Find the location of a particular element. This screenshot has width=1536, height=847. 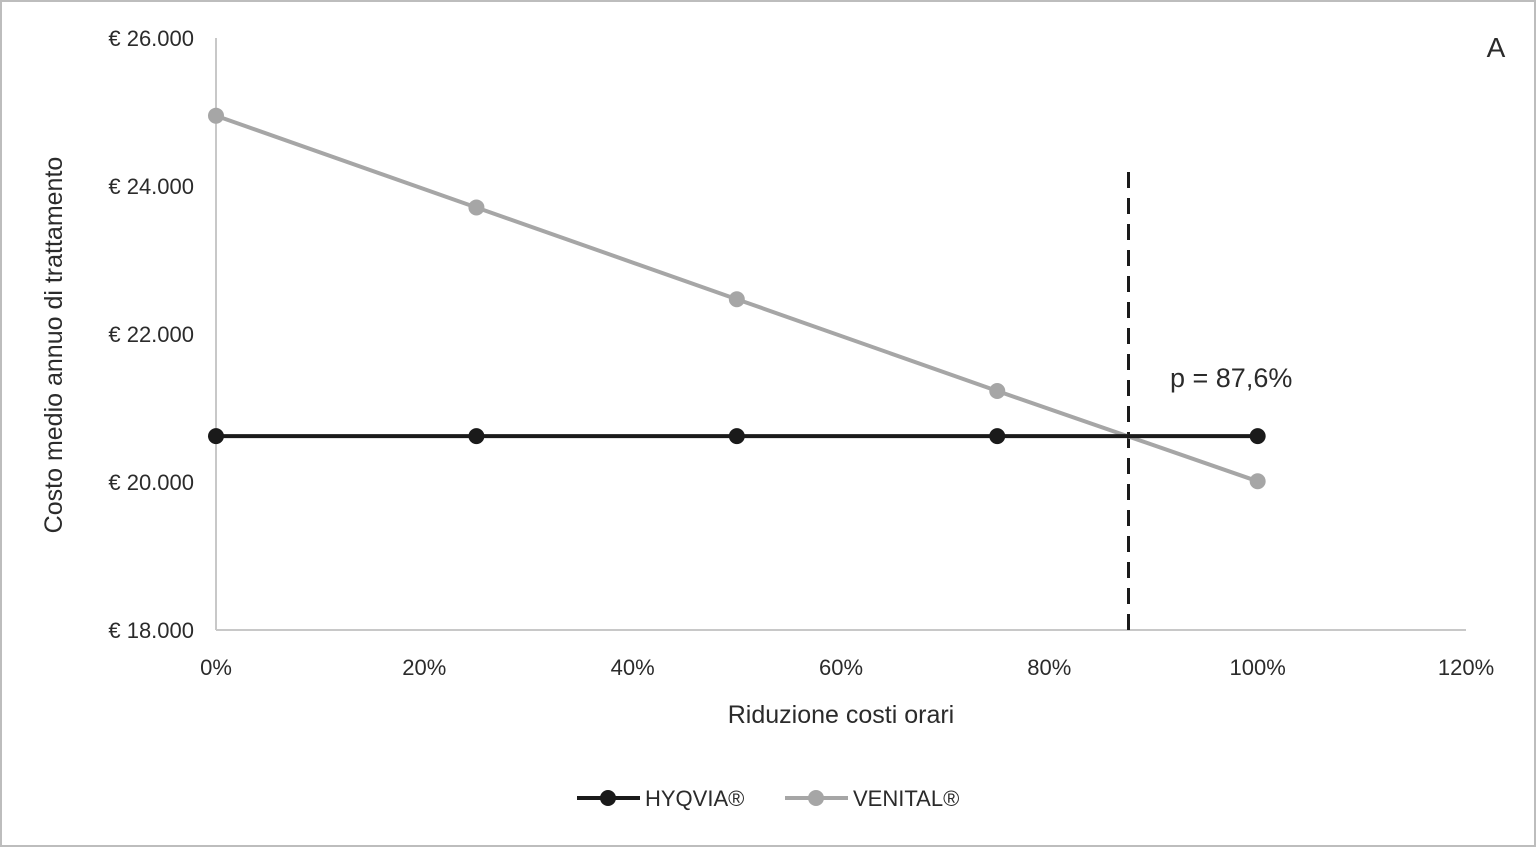

x-tick-labels: 0% 20% 40% 60% 80% 100% 120% is located at coordinates (847, 667).